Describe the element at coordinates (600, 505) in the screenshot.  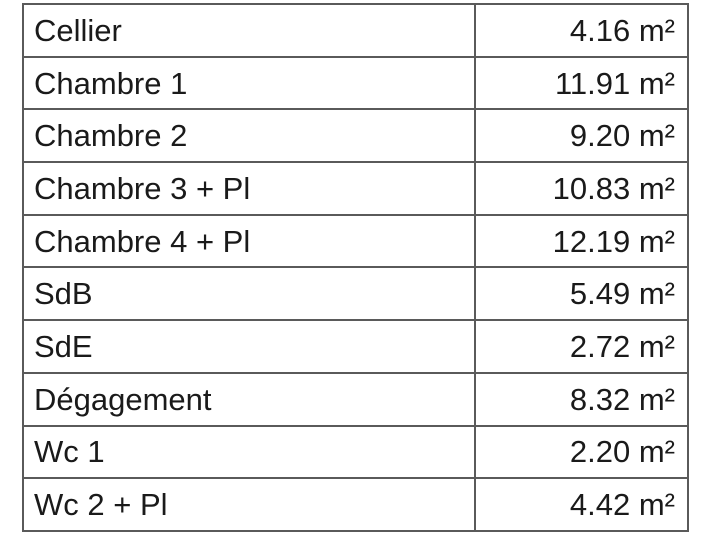
I see `area-value: 4.42` at that location.